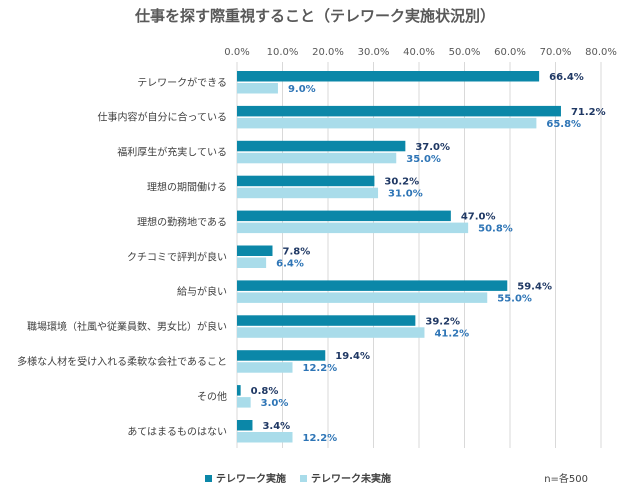 The image size is (631, 491). I want to click on category-label: 仕事内容が自分に合っている, so click(163, 117).